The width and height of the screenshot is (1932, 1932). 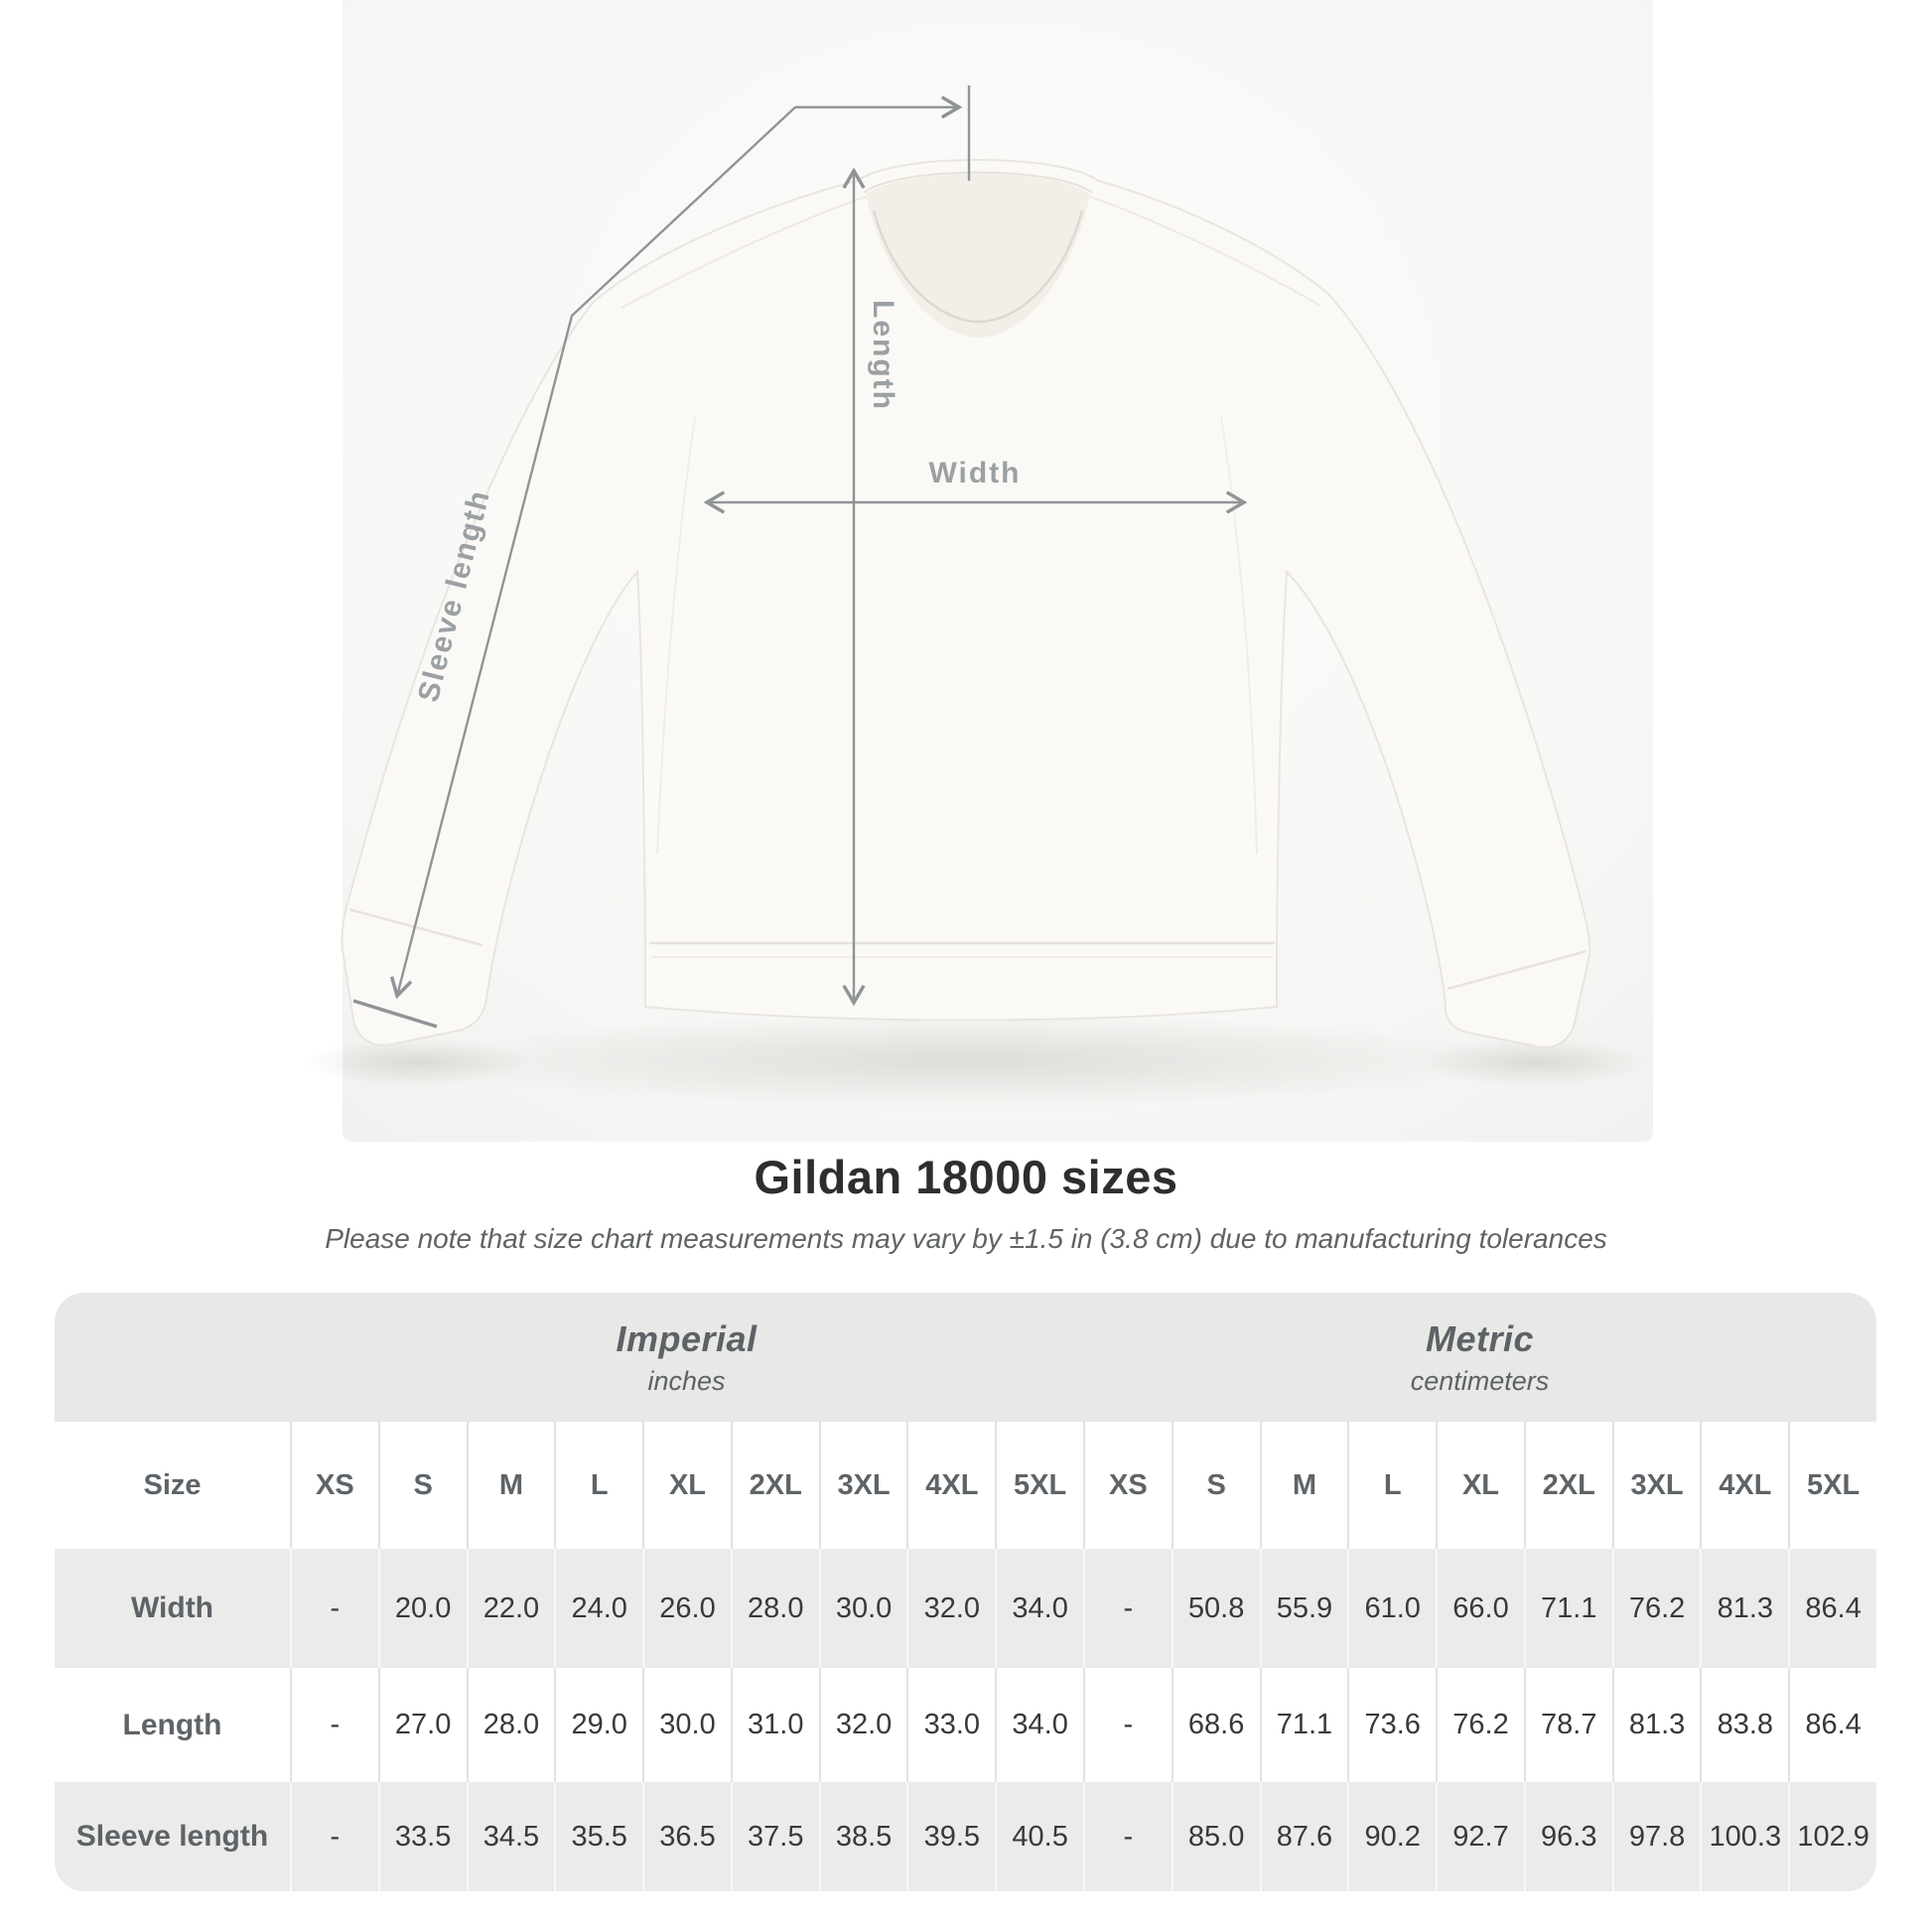 What do you see at coordinates (334, 1608) in the screenshot?
I see `width-imp-xs: -` at bounding box center [334, 1608].